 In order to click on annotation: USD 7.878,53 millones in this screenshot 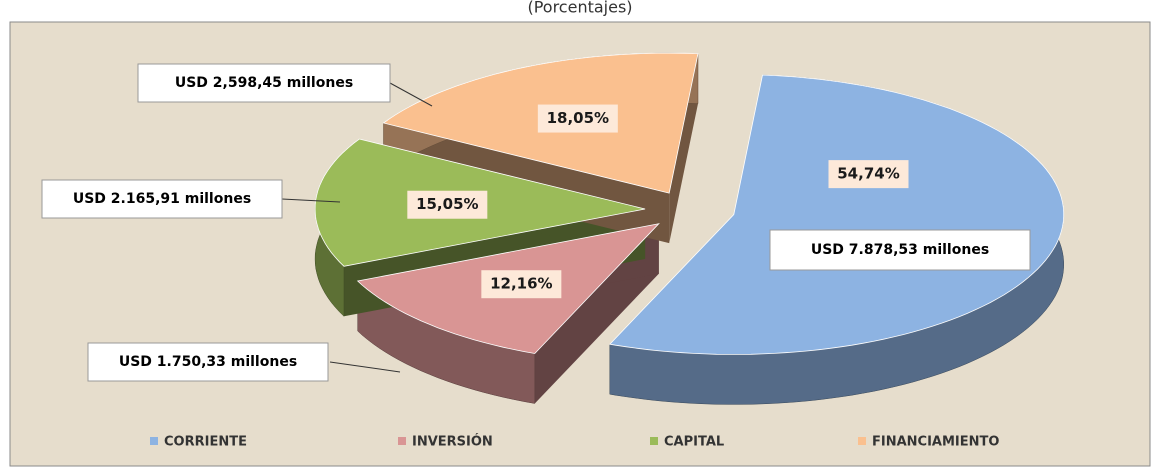, I will do `click(900, 250)`.